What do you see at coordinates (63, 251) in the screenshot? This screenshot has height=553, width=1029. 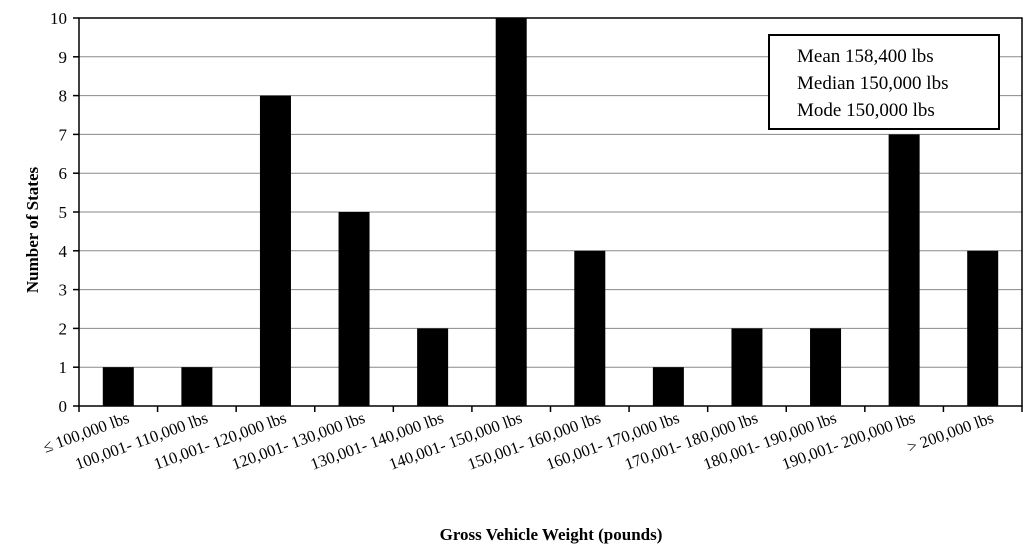 I see `y-tick-label: 4` at bounding box center [63, 251].